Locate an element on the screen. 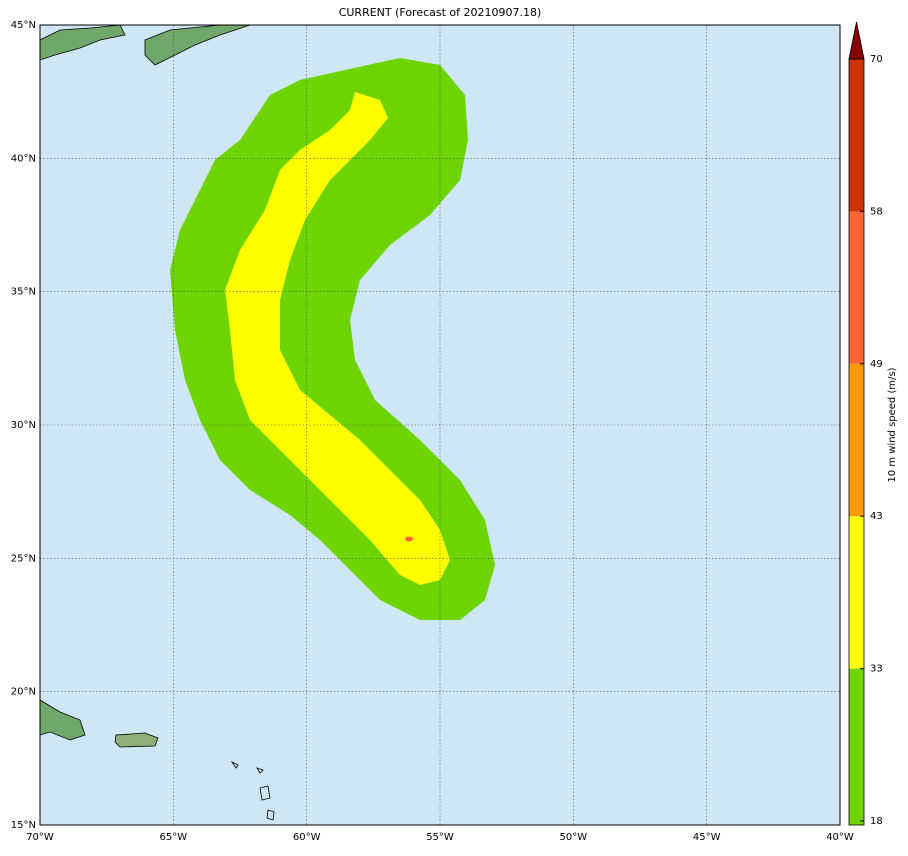  lat-tick-label: 15°N is located at coordinates (23, 825).